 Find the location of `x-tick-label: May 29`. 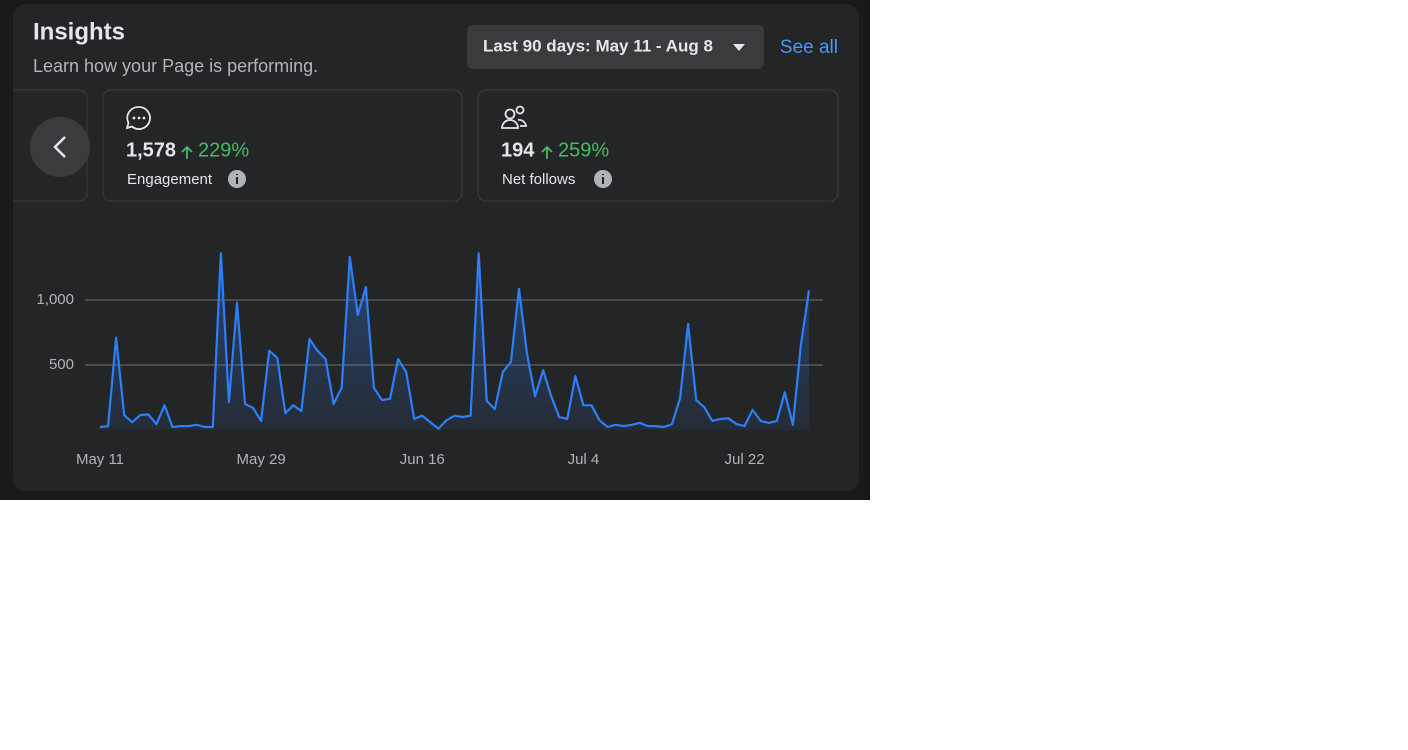

x-tick-label: May 29 is located at coordinates (261, 459).